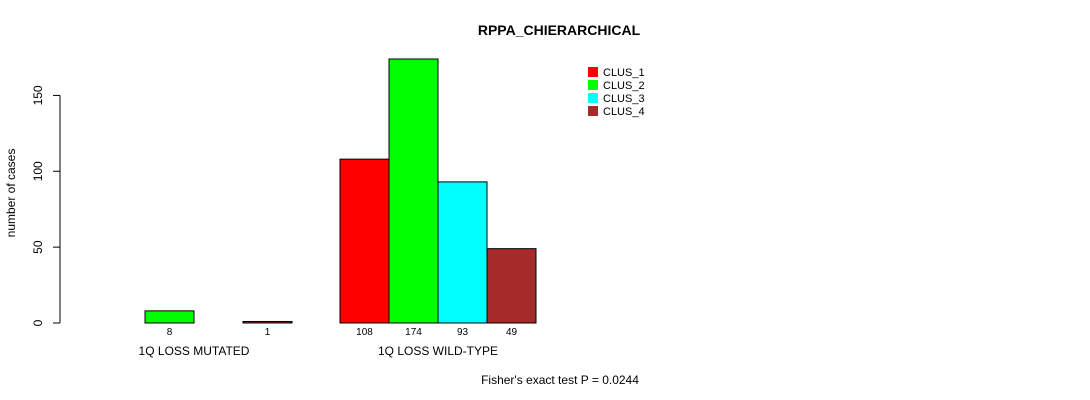  Describe the element at coordinates (624, 73) in the screenshot. I see `legend-label: CLUS_1` at that location.